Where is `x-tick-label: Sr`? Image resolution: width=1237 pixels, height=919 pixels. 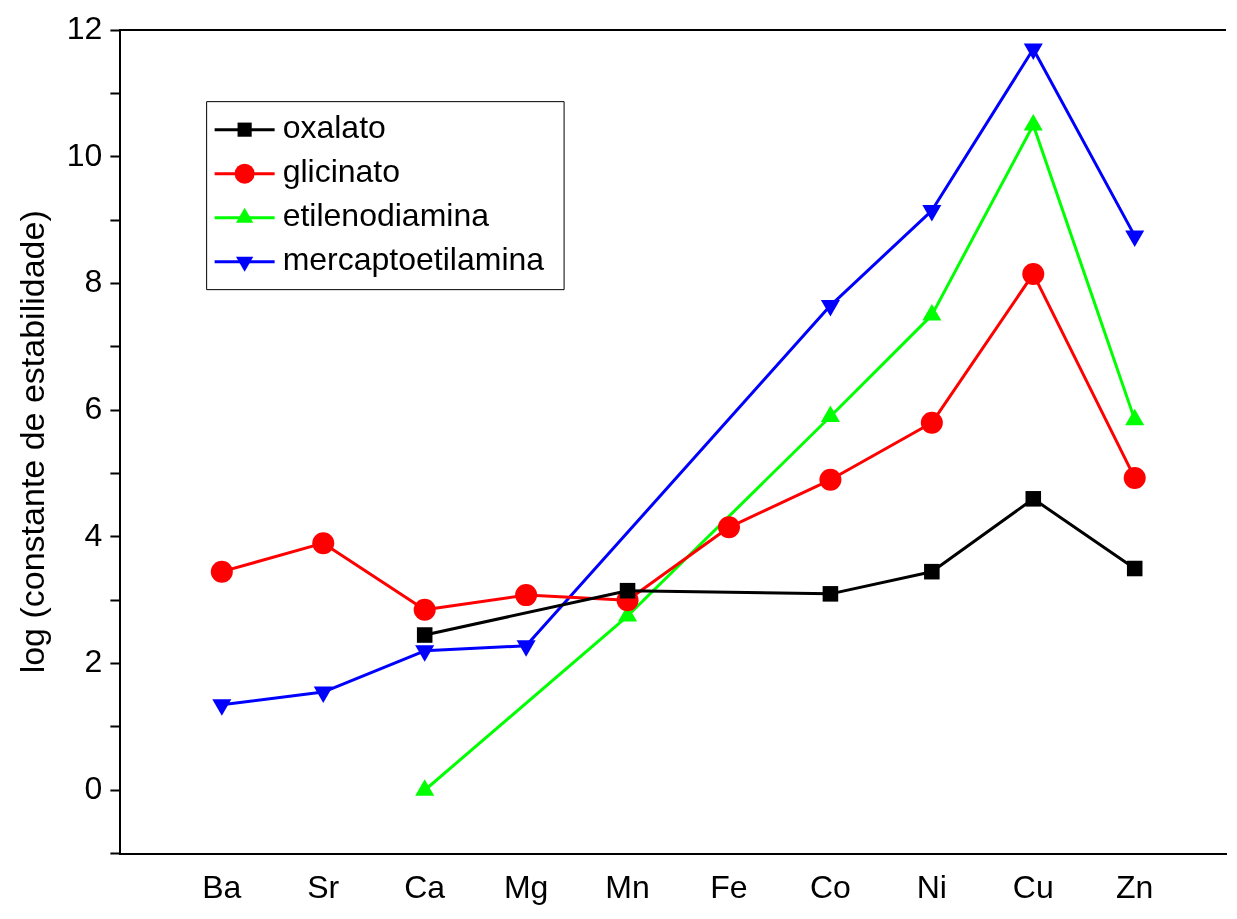
x-tick-label: Sr is located at coordinates (323, 886).